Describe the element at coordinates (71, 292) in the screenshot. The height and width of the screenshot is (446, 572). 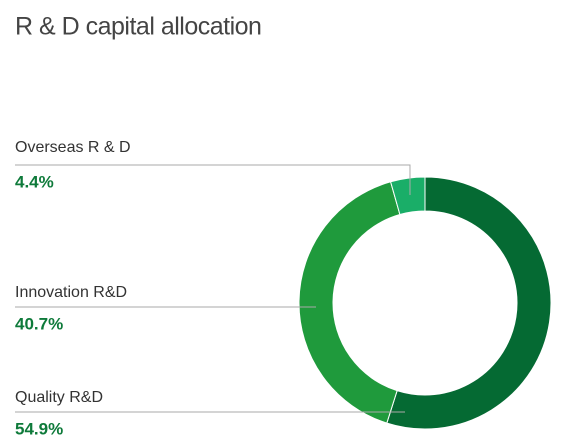
I see `legend-label: Innovation R&D` at that location.